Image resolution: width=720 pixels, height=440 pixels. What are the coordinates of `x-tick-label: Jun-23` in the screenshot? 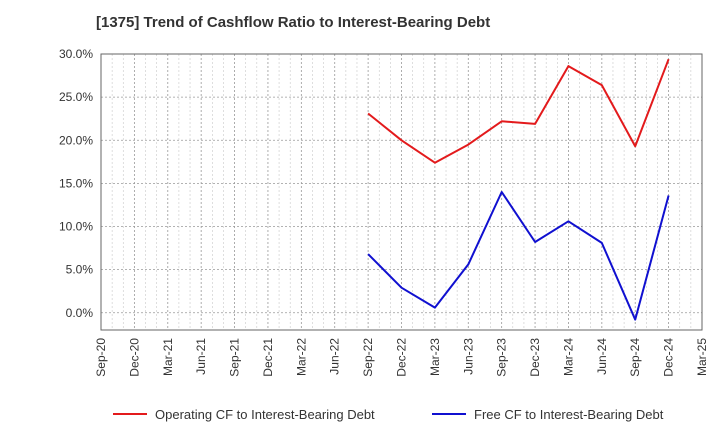 It's located at (468, 356).